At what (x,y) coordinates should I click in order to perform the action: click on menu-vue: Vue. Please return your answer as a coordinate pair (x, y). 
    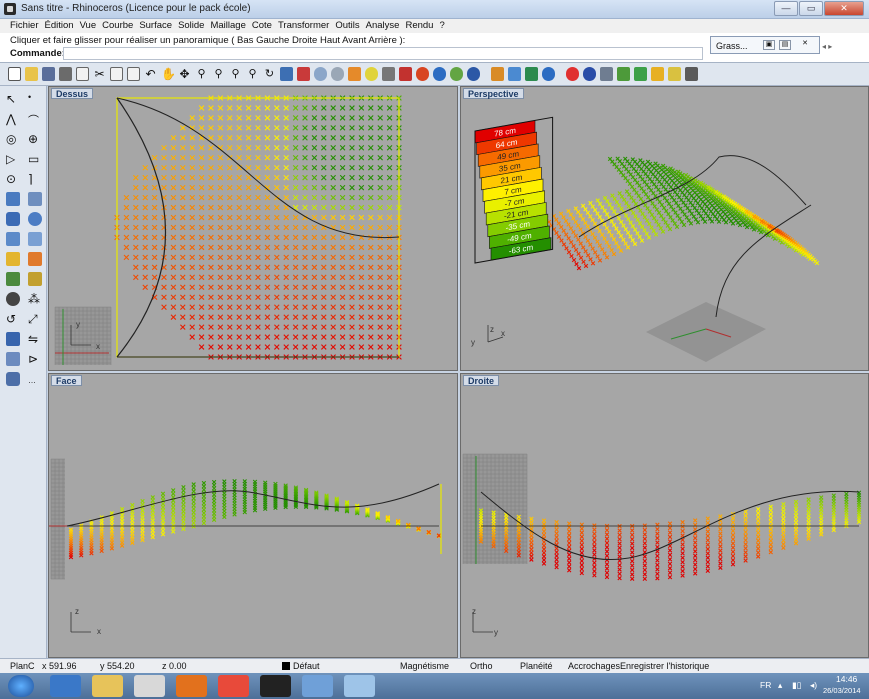
    Looking at the image, I should click on (88, 25).